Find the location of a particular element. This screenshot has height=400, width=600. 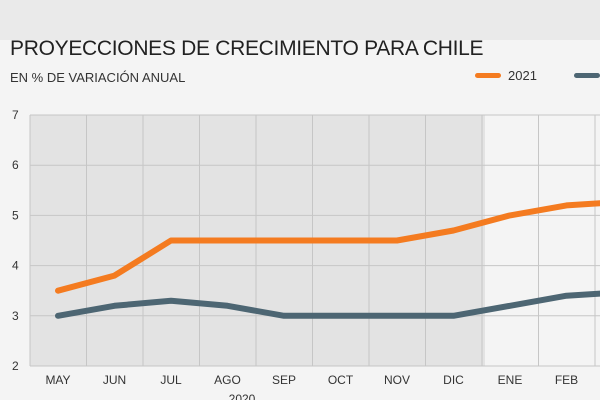

y-tick-label-3: 3 is located at coordinates (15, 316).